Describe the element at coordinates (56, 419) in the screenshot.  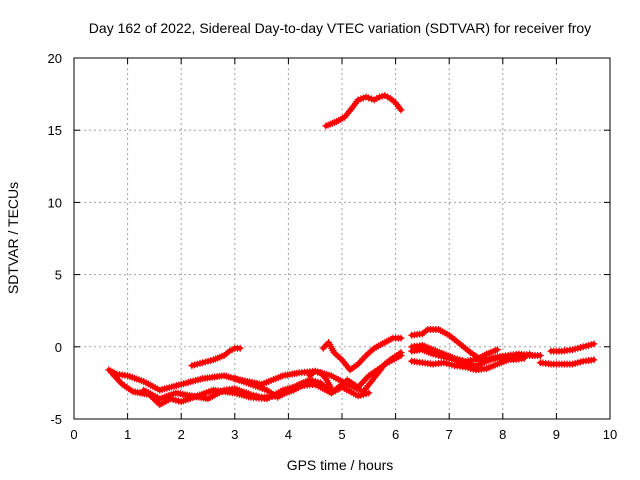
I see `y-tick-label: -5` at that location.